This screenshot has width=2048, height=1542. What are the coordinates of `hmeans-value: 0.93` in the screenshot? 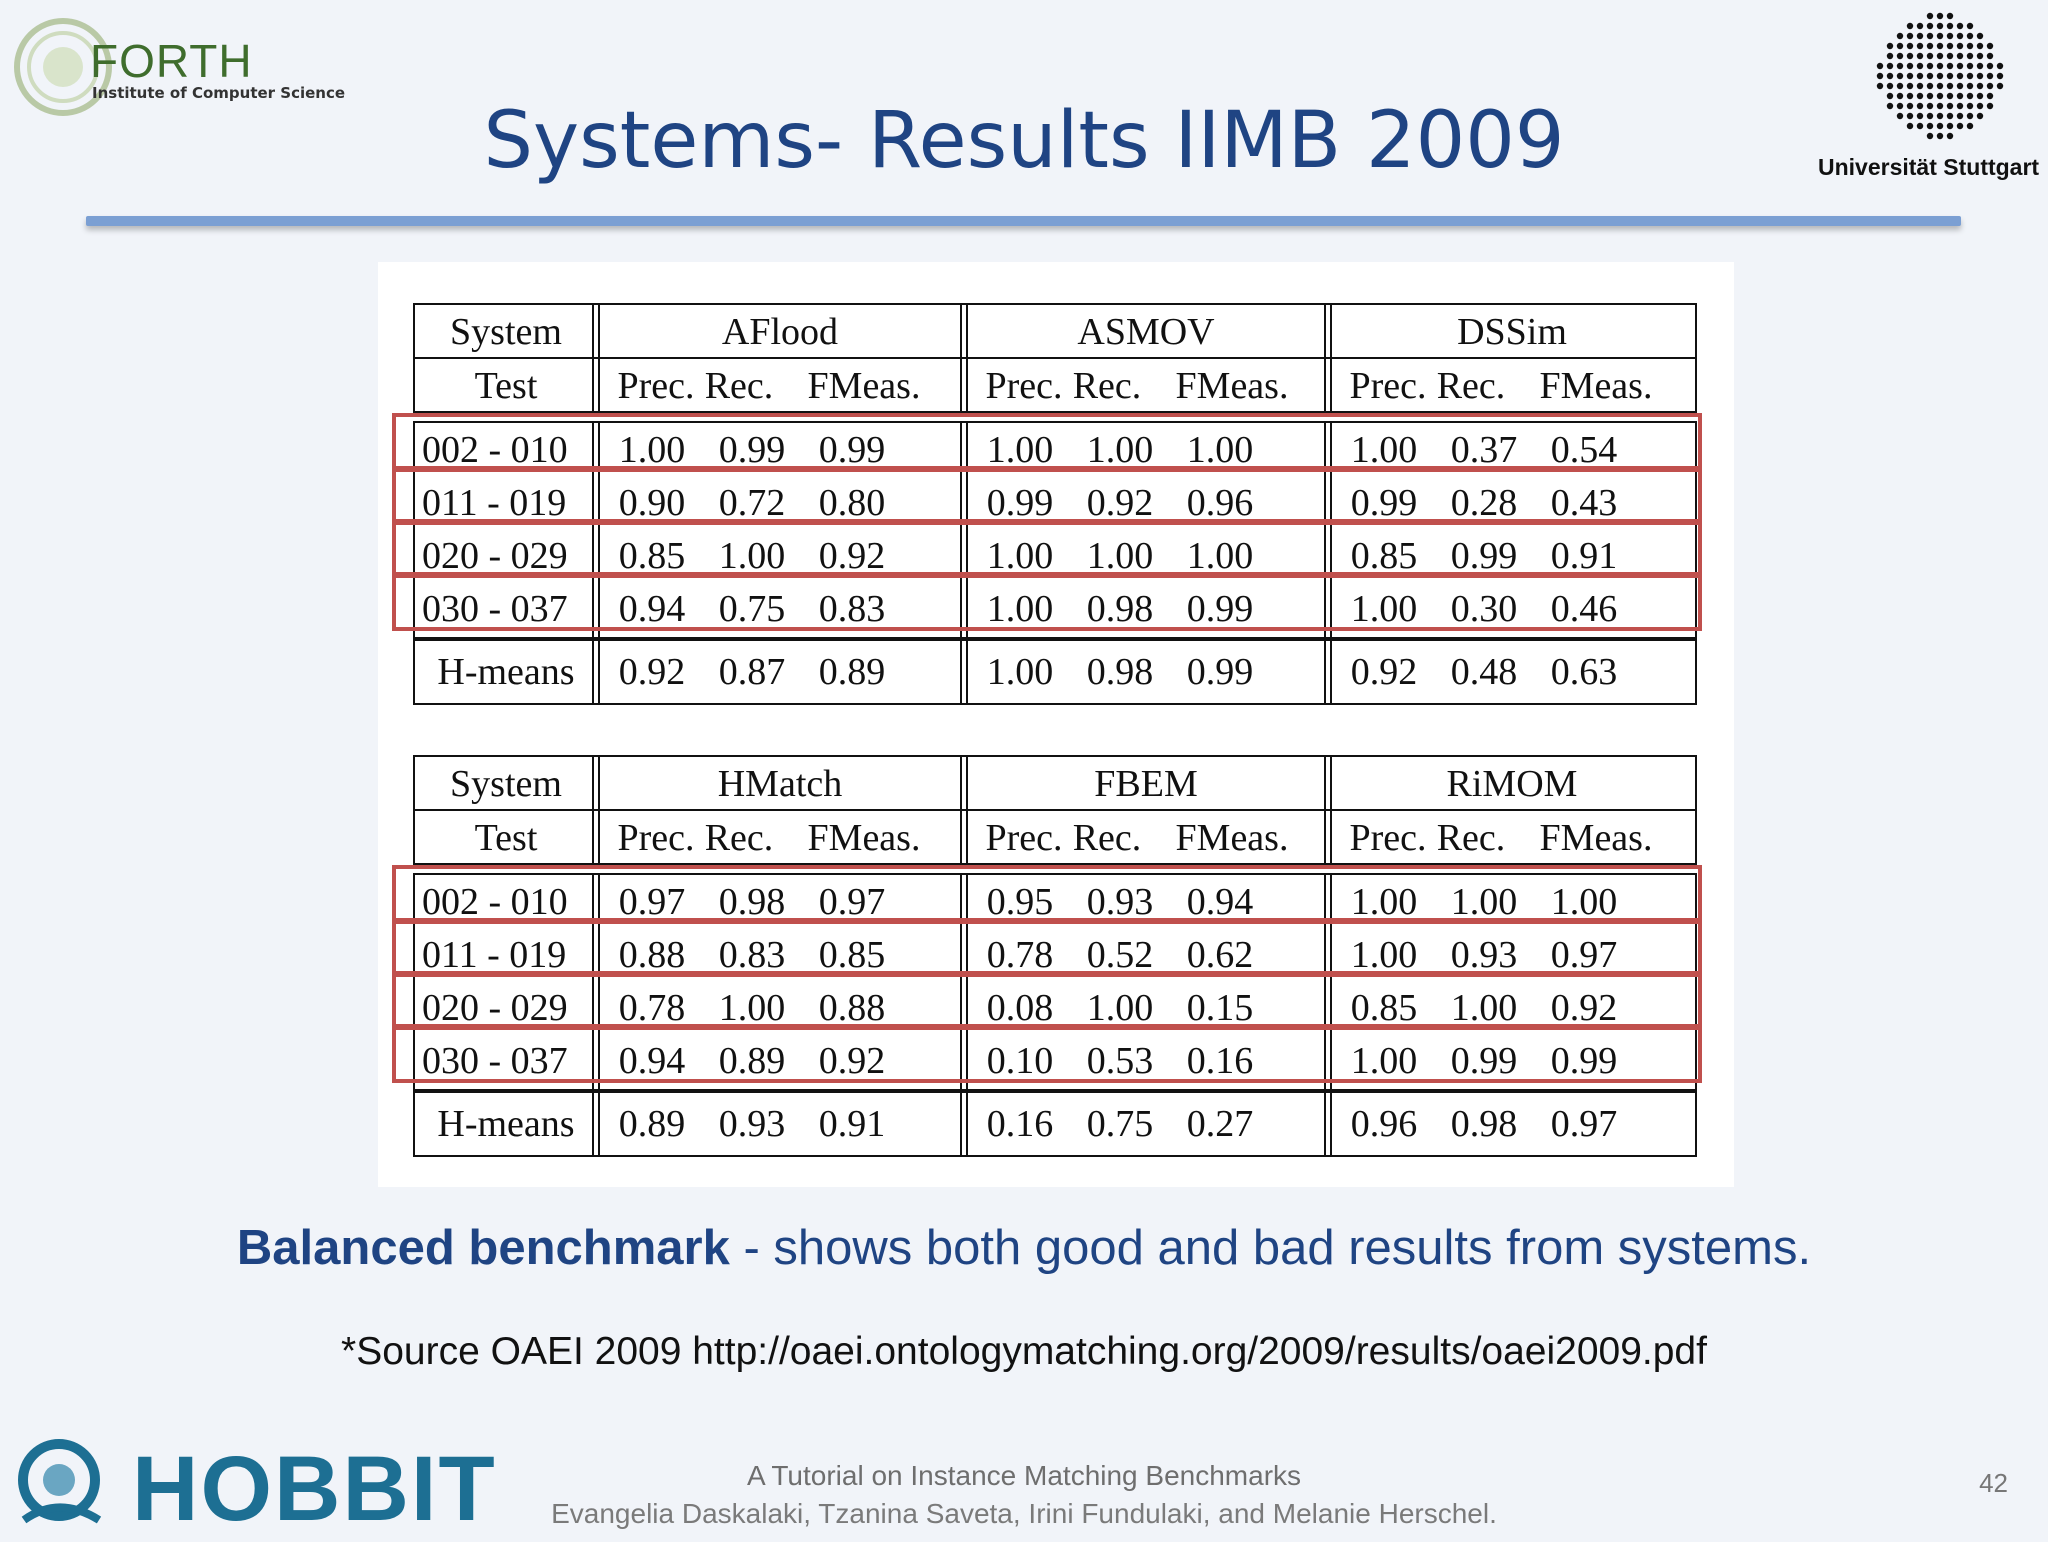 It's located at (752, 1124).